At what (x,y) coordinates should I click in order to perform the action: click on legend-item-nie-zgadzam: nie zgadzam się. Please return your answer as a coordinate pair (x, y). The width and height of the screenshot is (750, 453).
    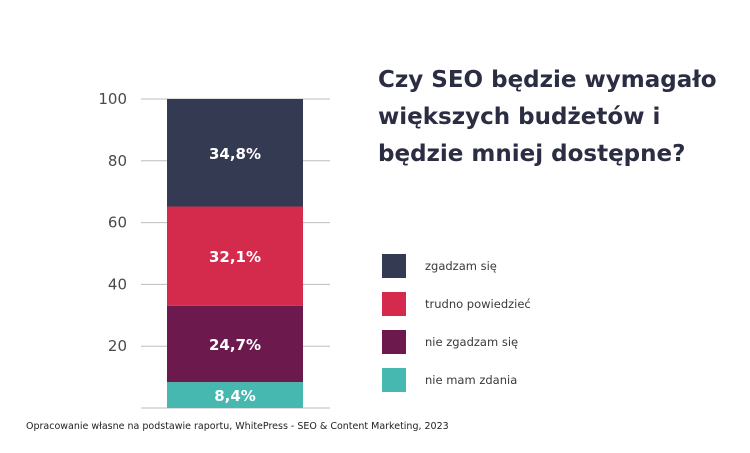
    Looking at the image, I should click on (456, 342).